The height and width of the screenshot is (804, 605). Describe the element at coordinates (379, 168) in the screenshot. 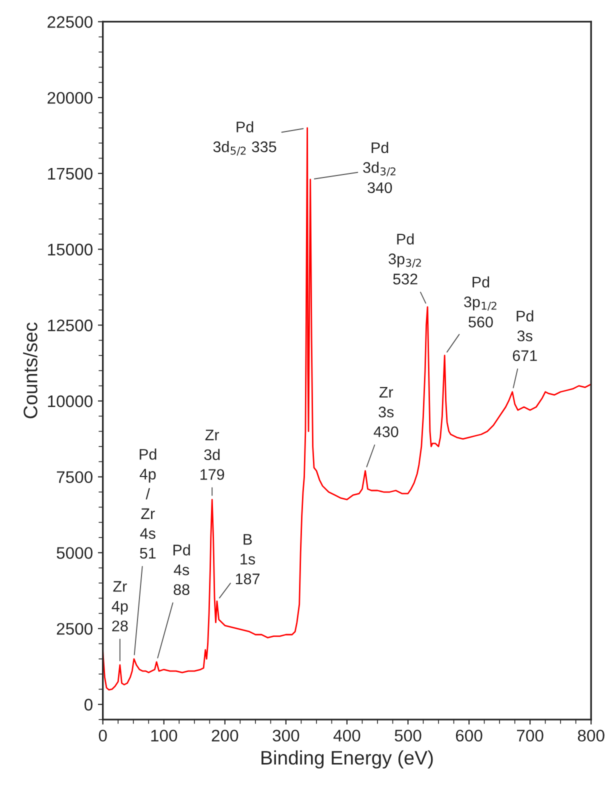

I see `annotation: Pd 3d$_{3/2}$ 340` at that location.